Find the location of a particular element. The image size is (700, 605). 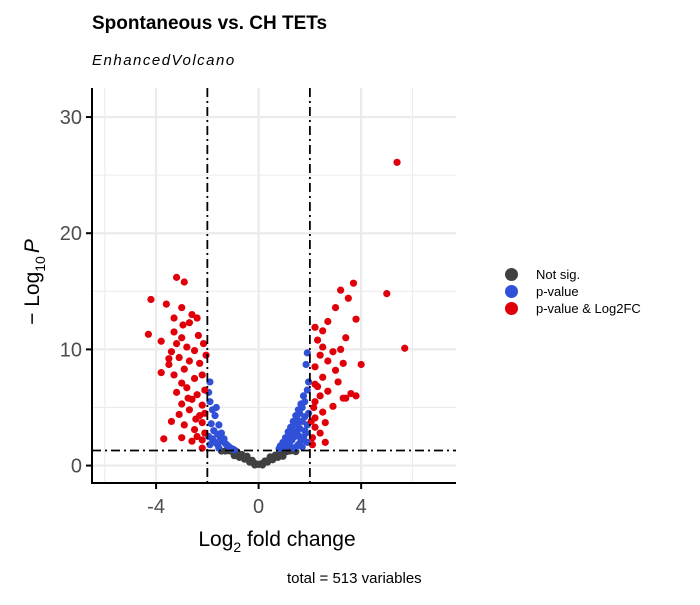

legend: Not sig. p-value p-value & Log2FC is located at coordinates (573, 291).